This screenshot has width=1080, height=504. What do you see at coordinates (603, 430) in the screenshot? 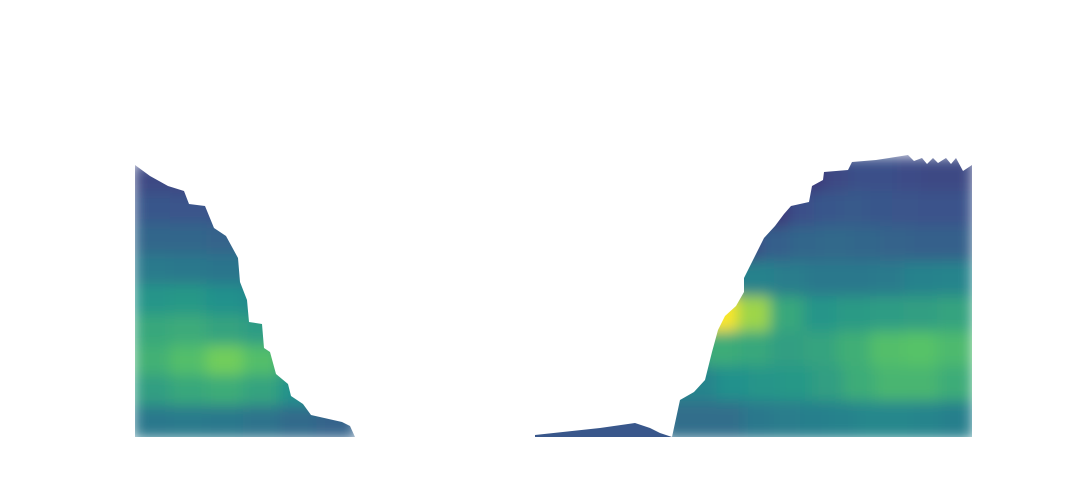
I see `bottom-sliver` at bounding box center [603, 430].